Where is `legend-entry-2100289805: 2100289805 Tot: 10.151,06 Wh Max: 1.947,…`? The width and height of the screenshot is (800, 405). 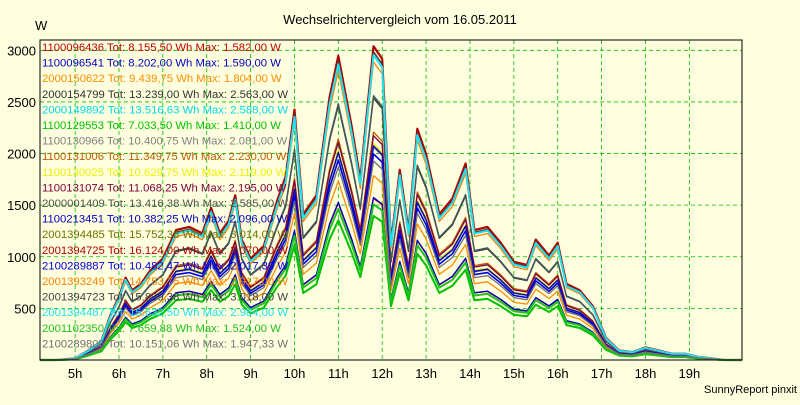
legend-entry-2100289805: 2100289805 Tot: 10.151,06 Wh Max: 1.947,… is located at coordinates (165, 344).